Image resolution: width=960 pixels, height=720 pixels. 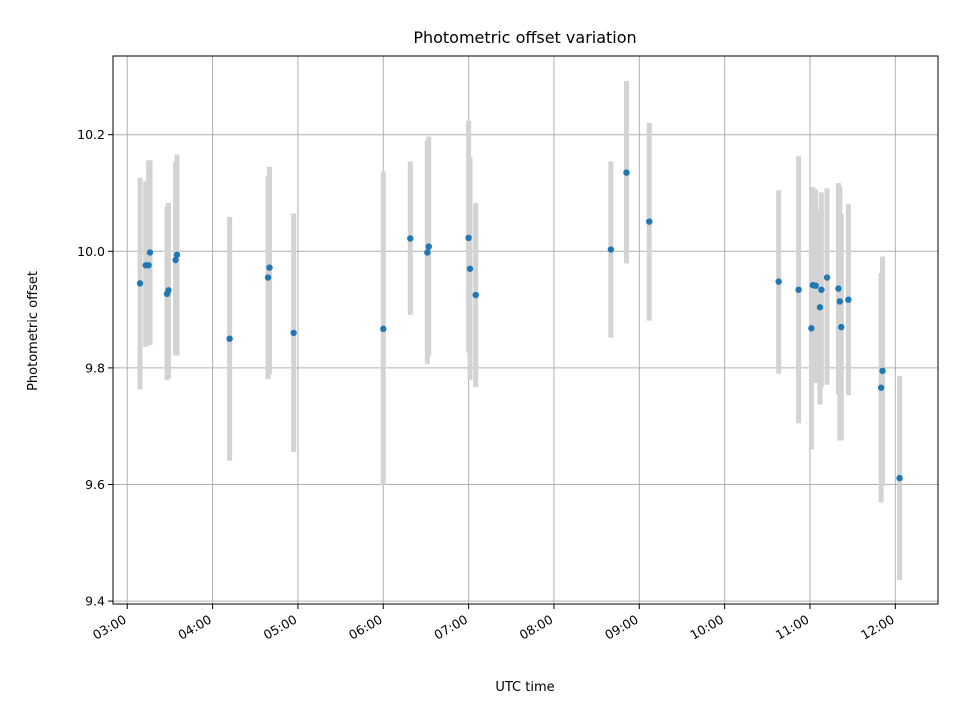 What do you see at coordinates (33, 331) in the screenshot?
I see `y-axis-label: Photometric offset` at bounding box center [33, 331].